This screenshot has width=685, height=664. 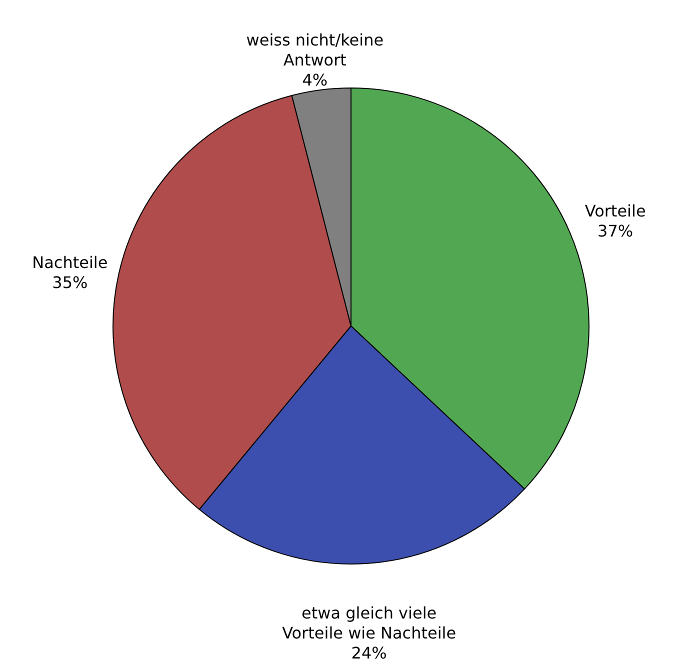 I want to click on slice-label: etwa gleich viele Vorteile wie Nachteile, so click(x=369, y=622).